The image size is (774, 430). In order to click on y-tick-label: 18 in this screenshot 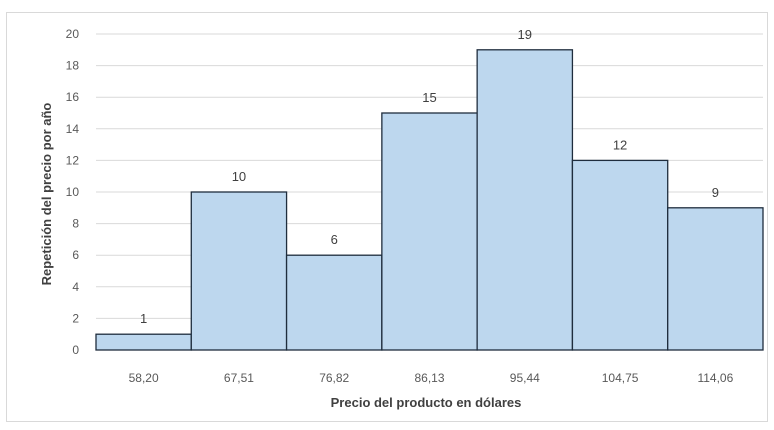, I will do `click(73, 66)`.